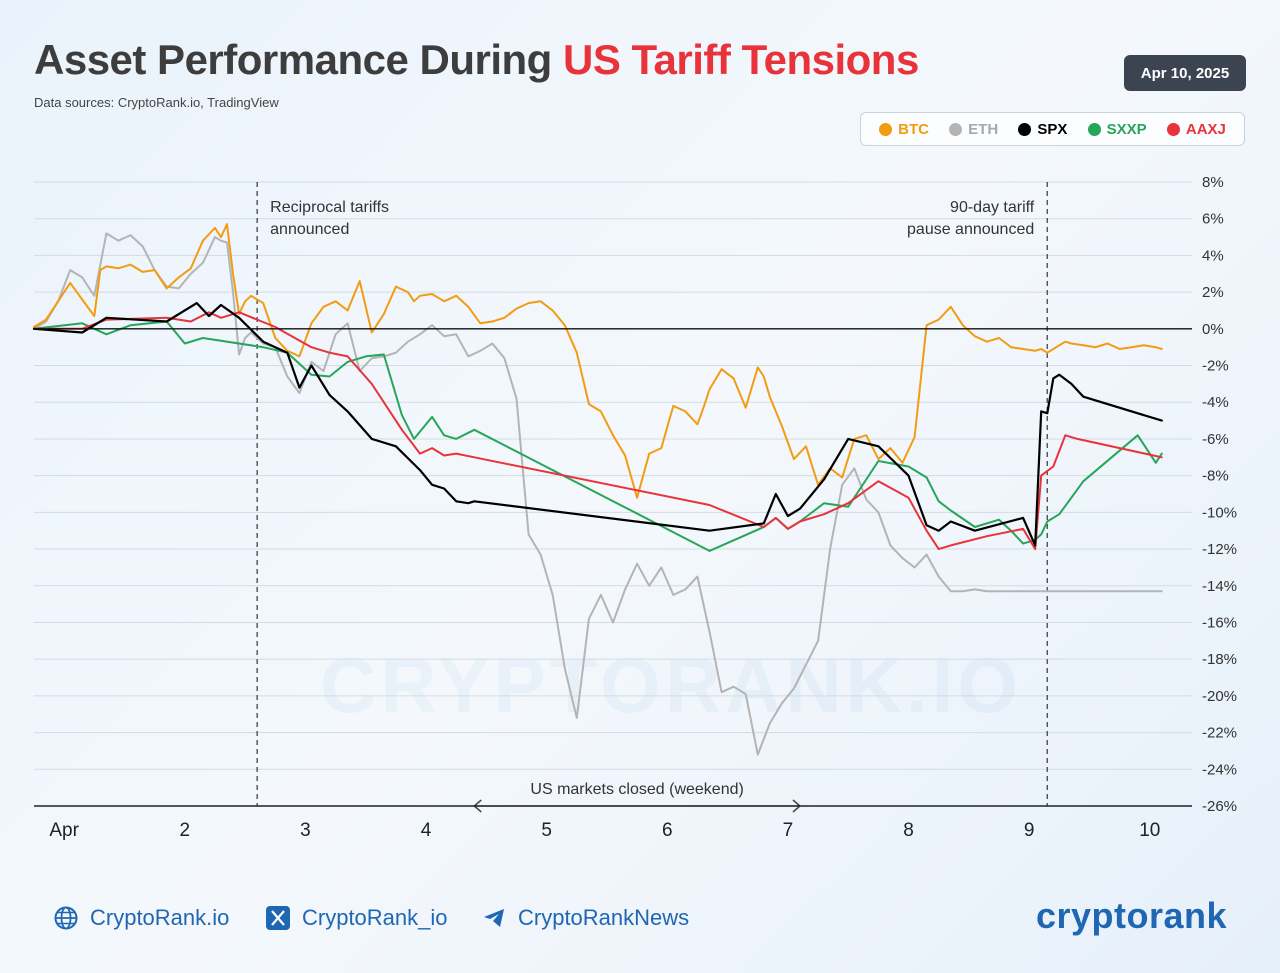 This screenshot has width=1280, height=973. I want to click on x-tick-label: 8, so click(908, 830).